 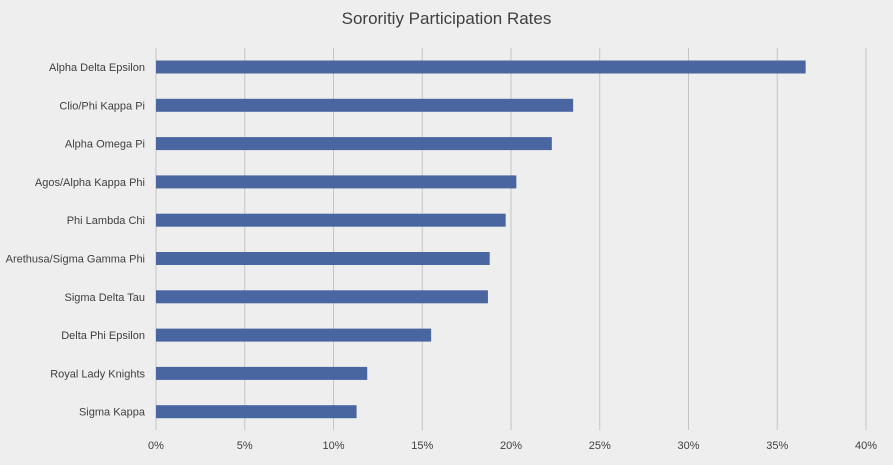 I want to click on category-label: Alpha Delta Epsilon, so click(x=97, y=68).